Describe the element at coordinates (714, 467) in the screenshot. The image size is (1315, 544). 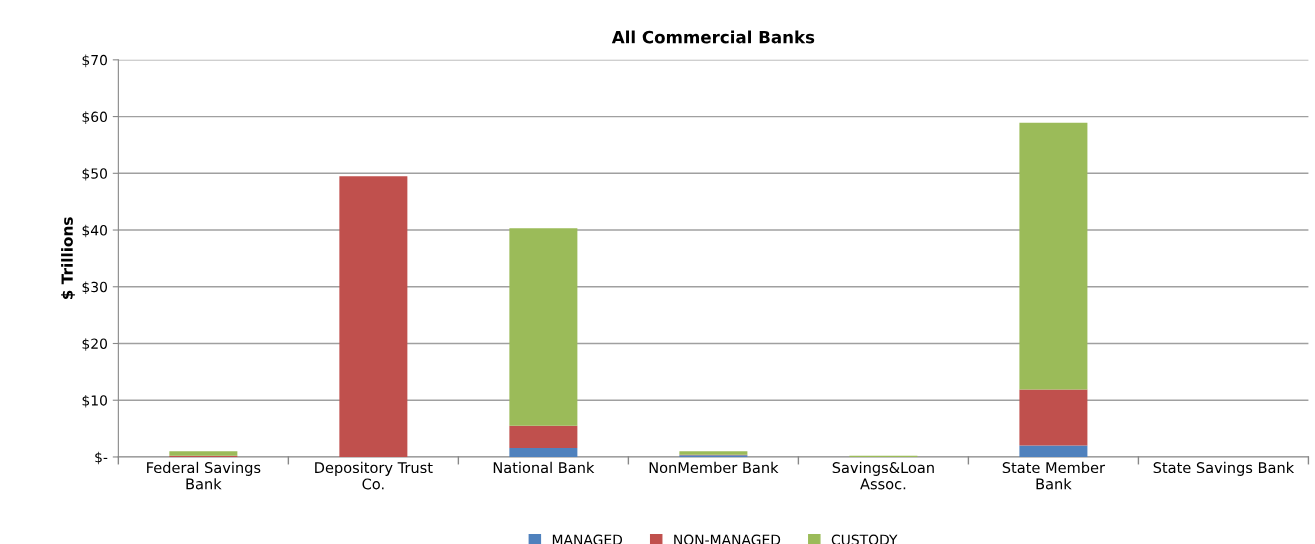
I see `x-tick-label: NonMember Bank` at that location.